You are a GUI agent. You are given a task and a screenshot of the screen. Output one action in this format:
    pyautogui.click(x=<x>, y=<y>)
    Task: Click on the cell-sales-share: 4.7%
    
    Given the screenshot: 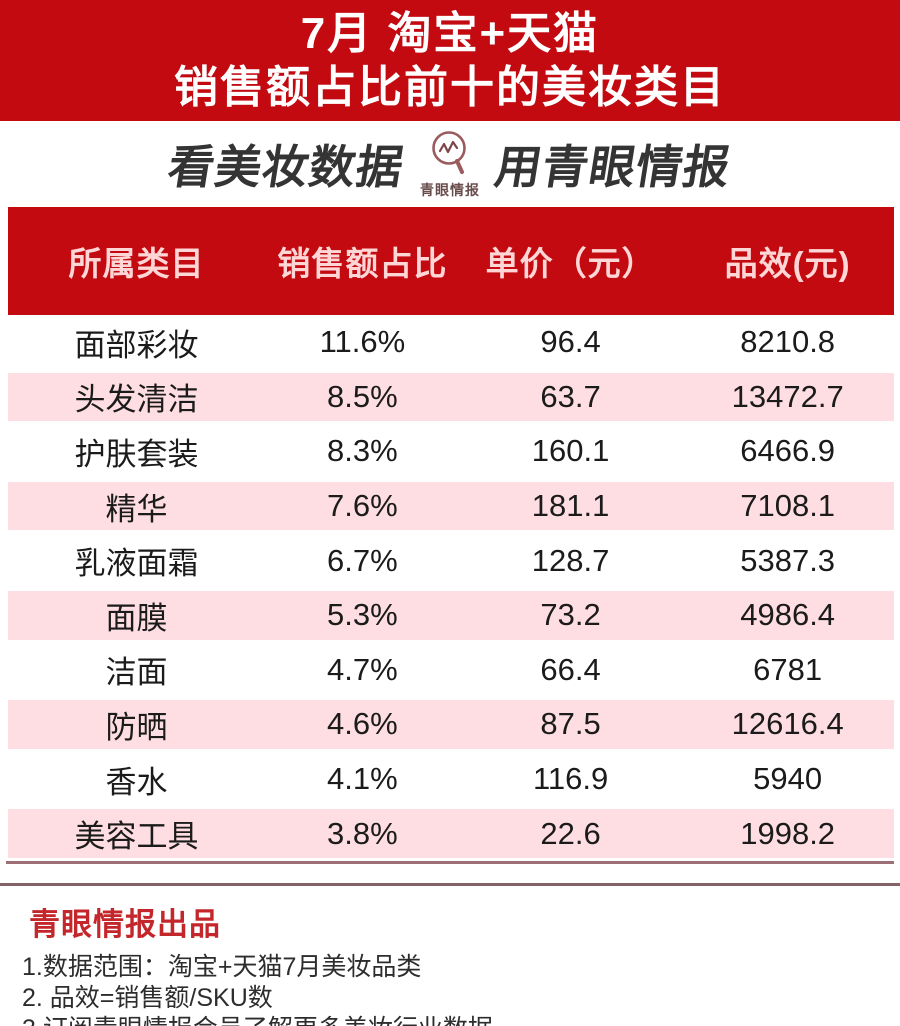 What is the action you would take?
    pyautogui.click(x=362, y=669)
    